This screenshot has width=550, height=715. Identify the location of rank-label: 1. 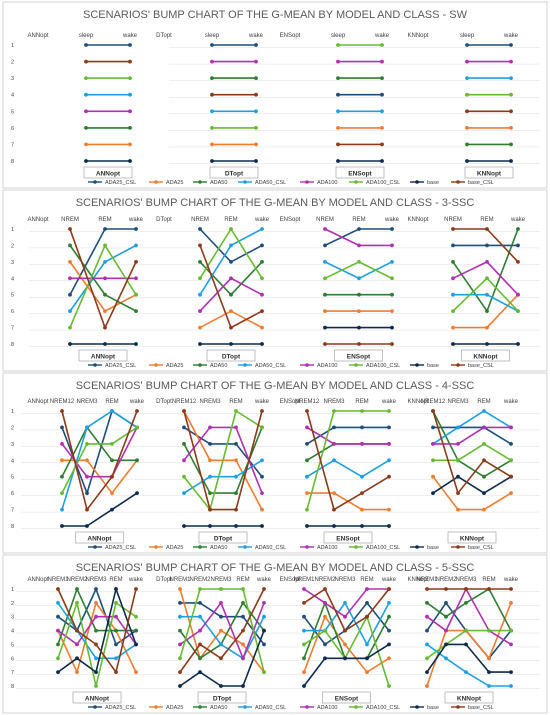
(12, 590).